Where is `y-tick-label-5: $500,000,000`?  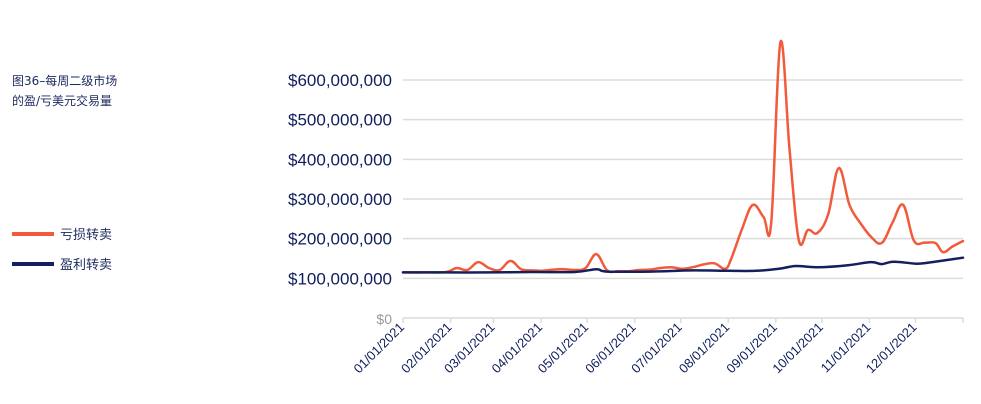
y-tick-label-5: $500,000,000 is located at coordinates (340, 120).